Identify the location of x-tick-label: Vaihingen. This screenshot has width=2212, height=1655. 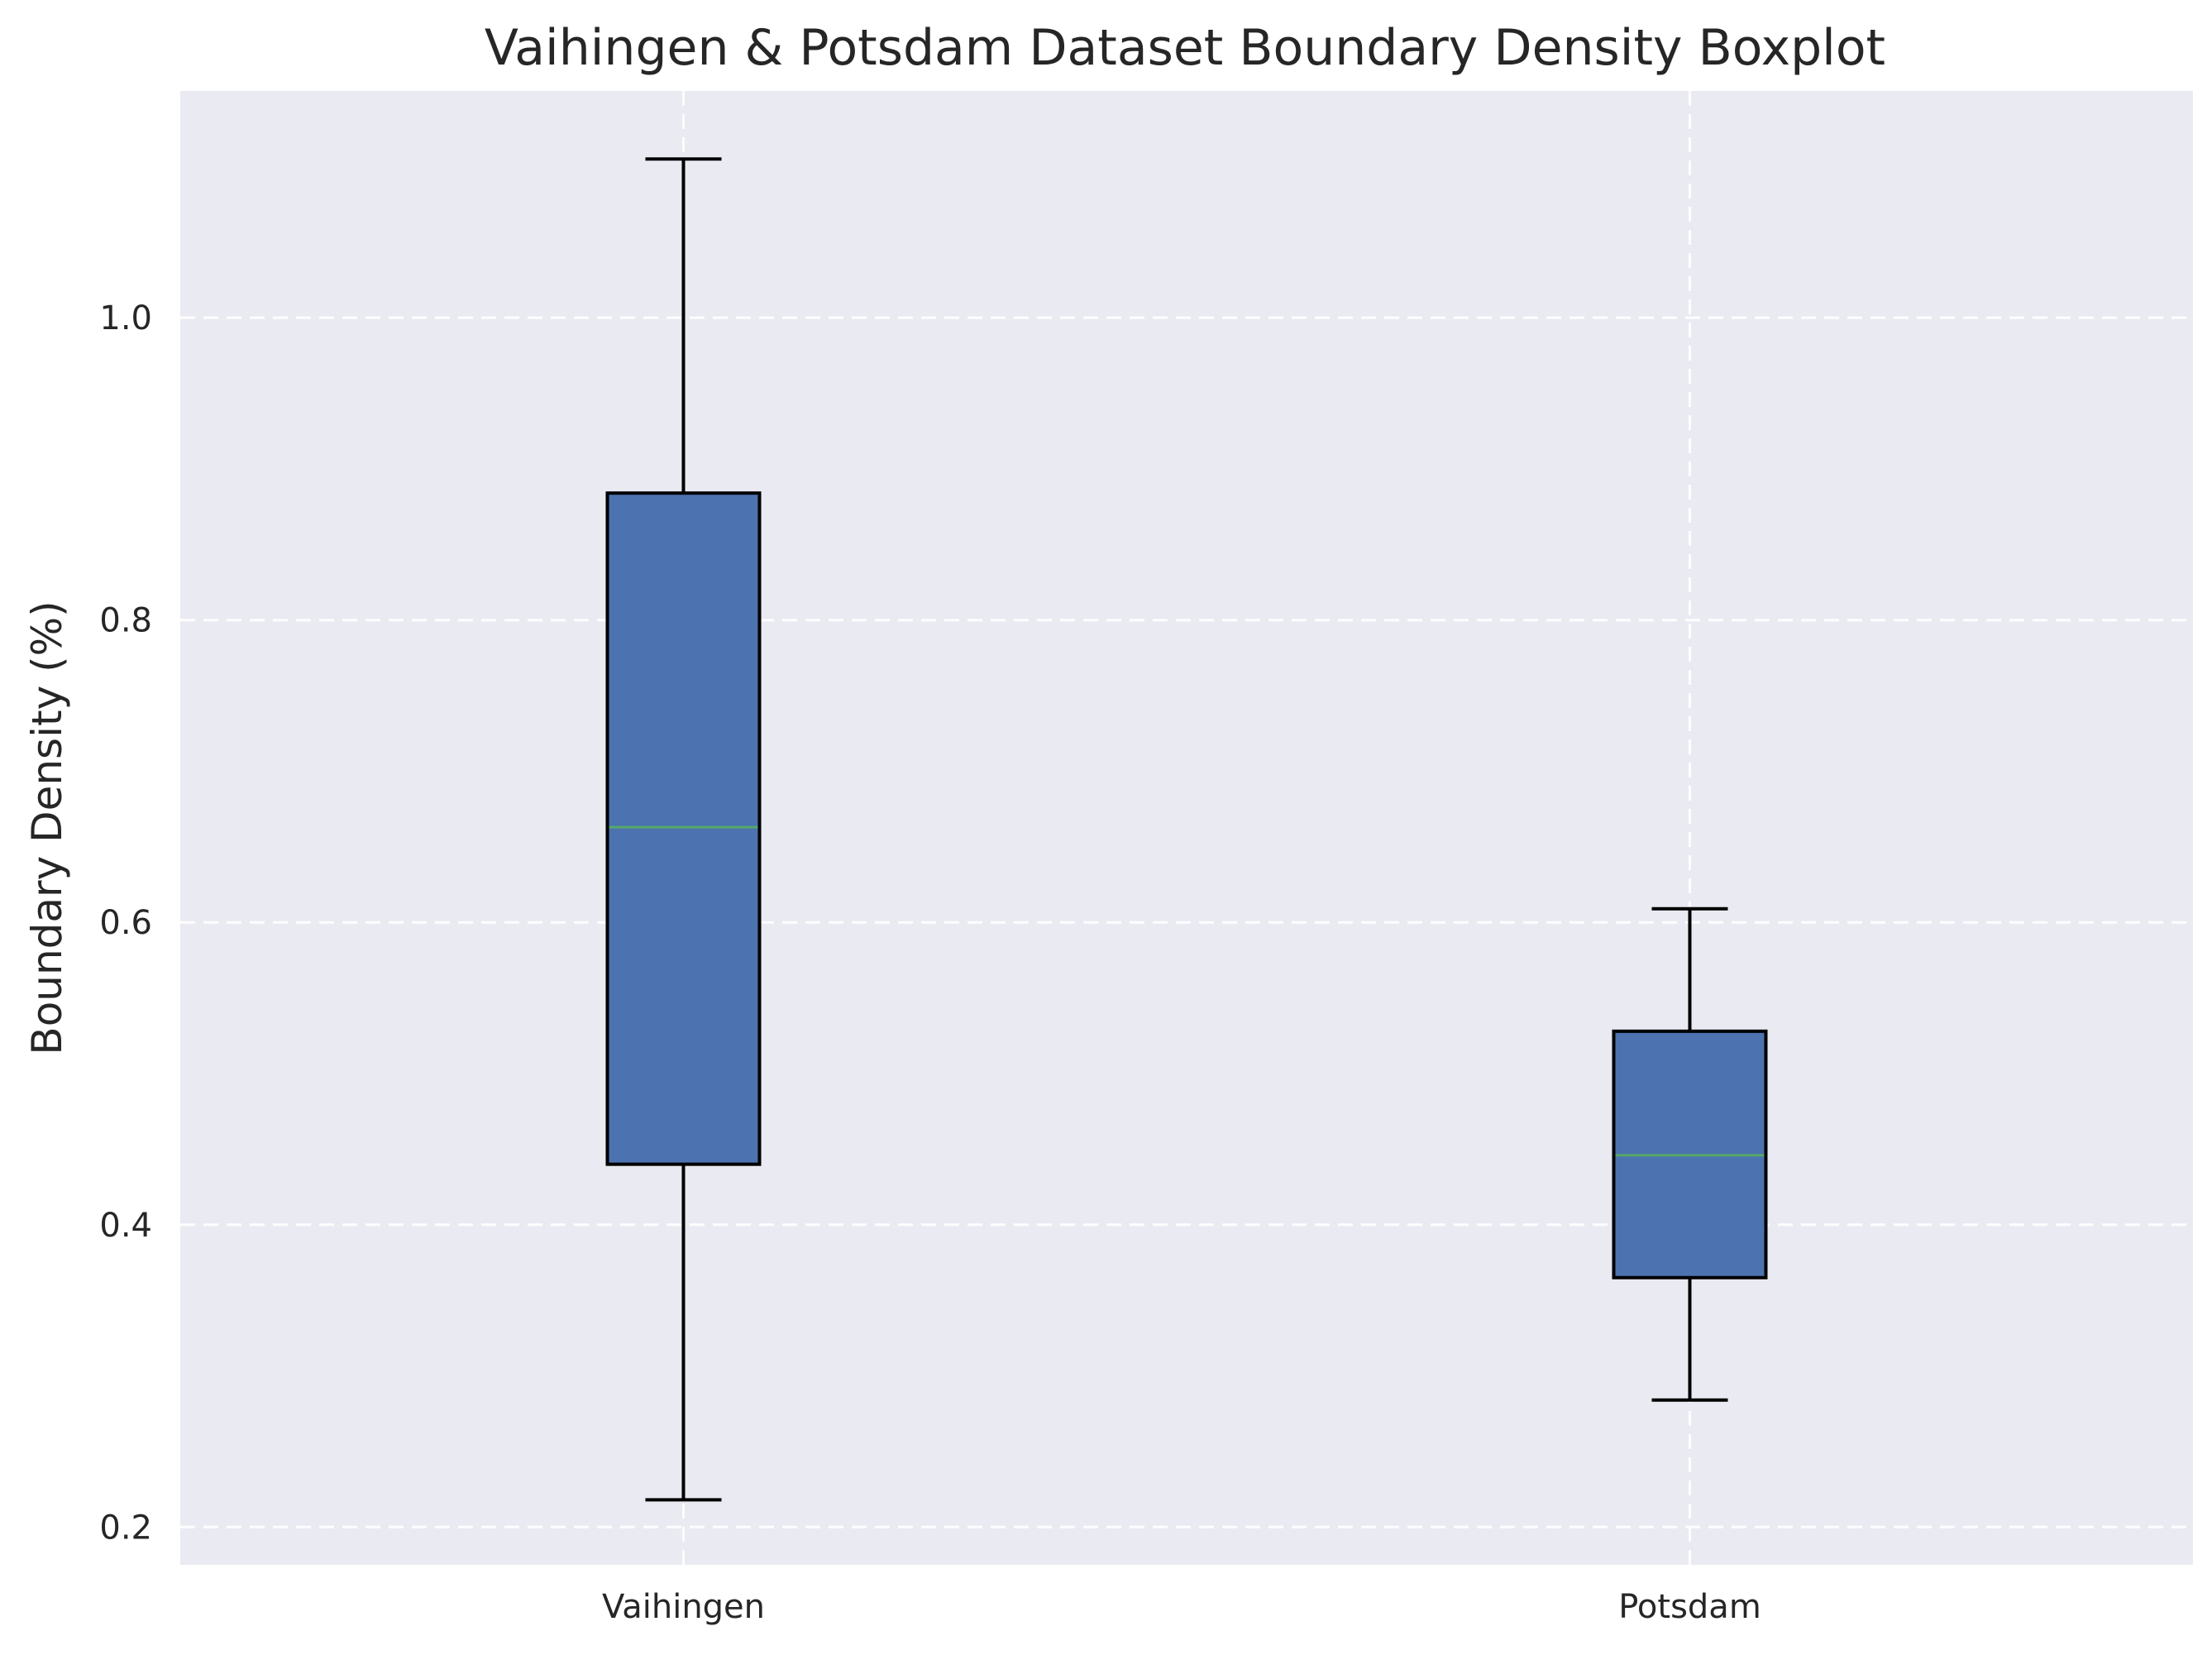
(683, 1607).